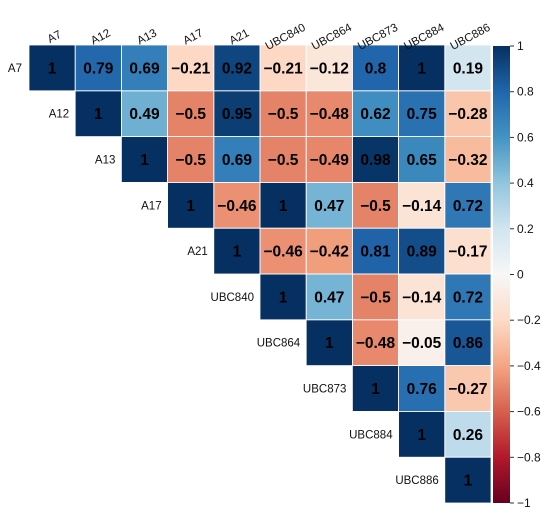 This screenshot has height=525, width=550. I want to click on cell-value-A17-UBC884: −0.14, so click(422, 206).